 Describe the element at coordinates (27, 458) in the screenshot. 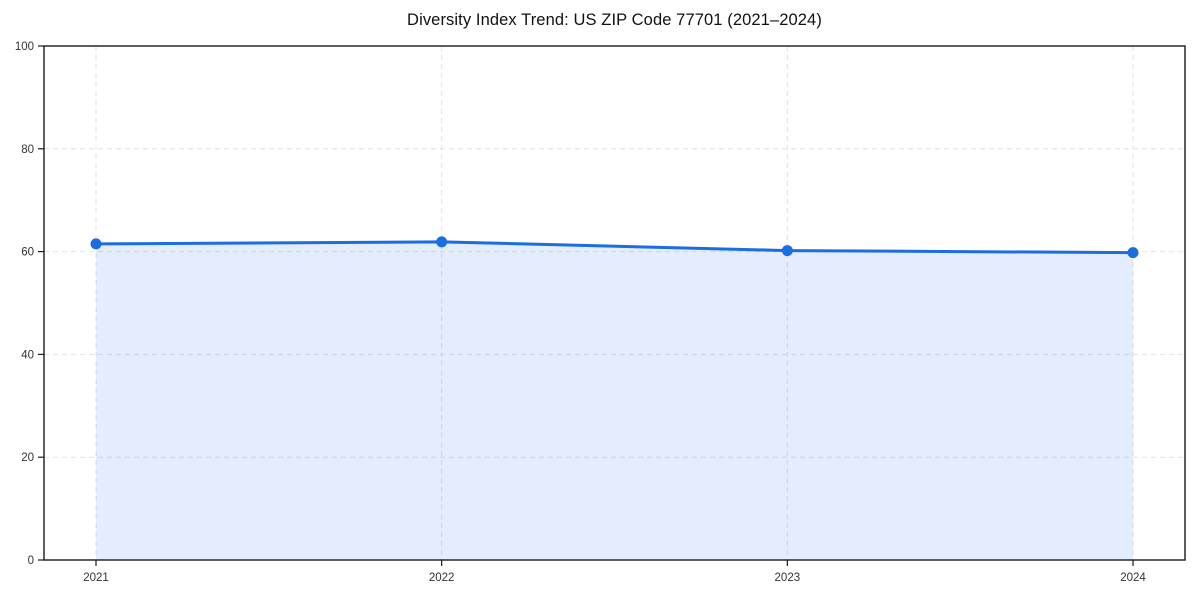

I see `y-tick-label-20: 20` at that location.